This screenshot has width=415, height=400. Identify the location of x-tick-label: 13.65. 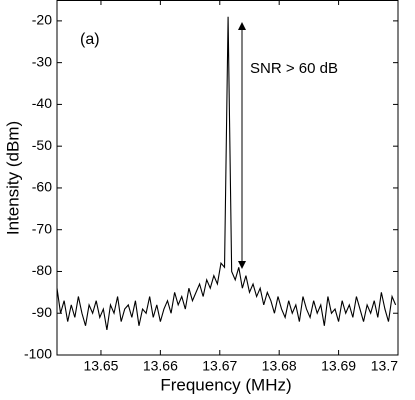
(100, 366).